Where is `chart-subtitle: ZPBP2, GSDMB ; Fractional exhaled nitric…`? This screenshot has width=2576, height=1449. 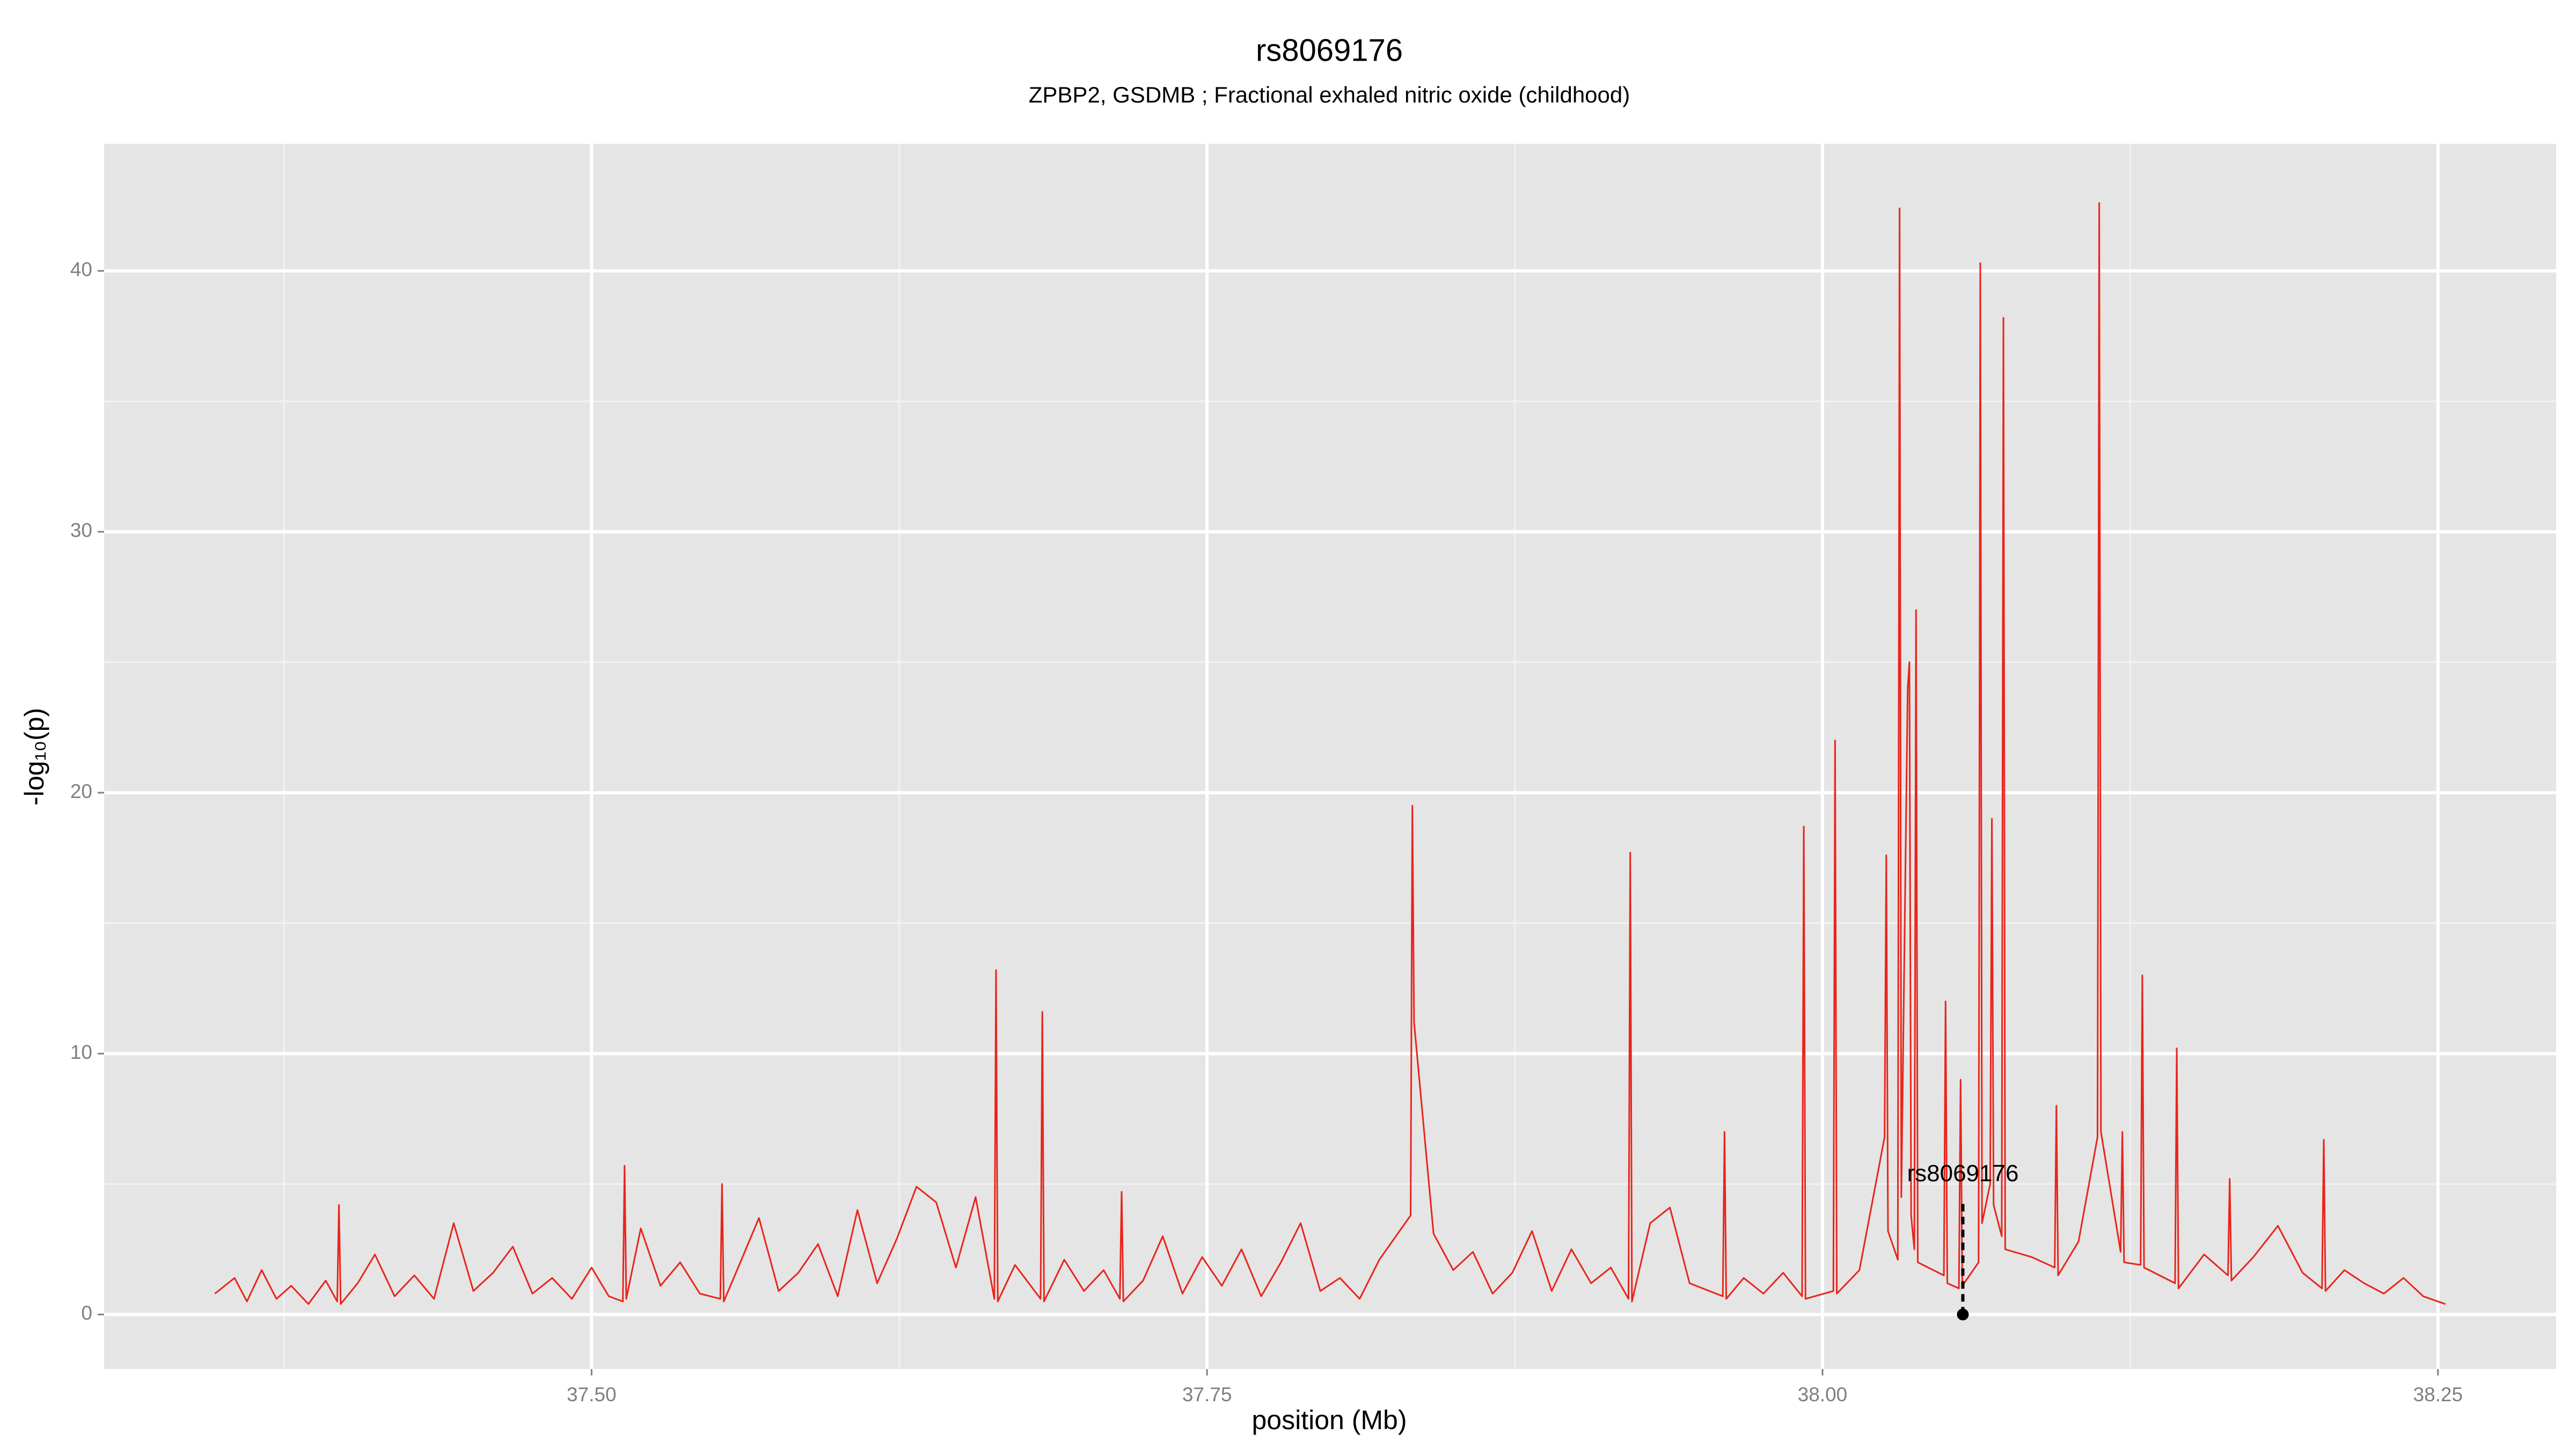
chart-subtitle: ZPBP2, GSDMB ; Fractional exhaled nitric… is located at coordinates (1329, 94).